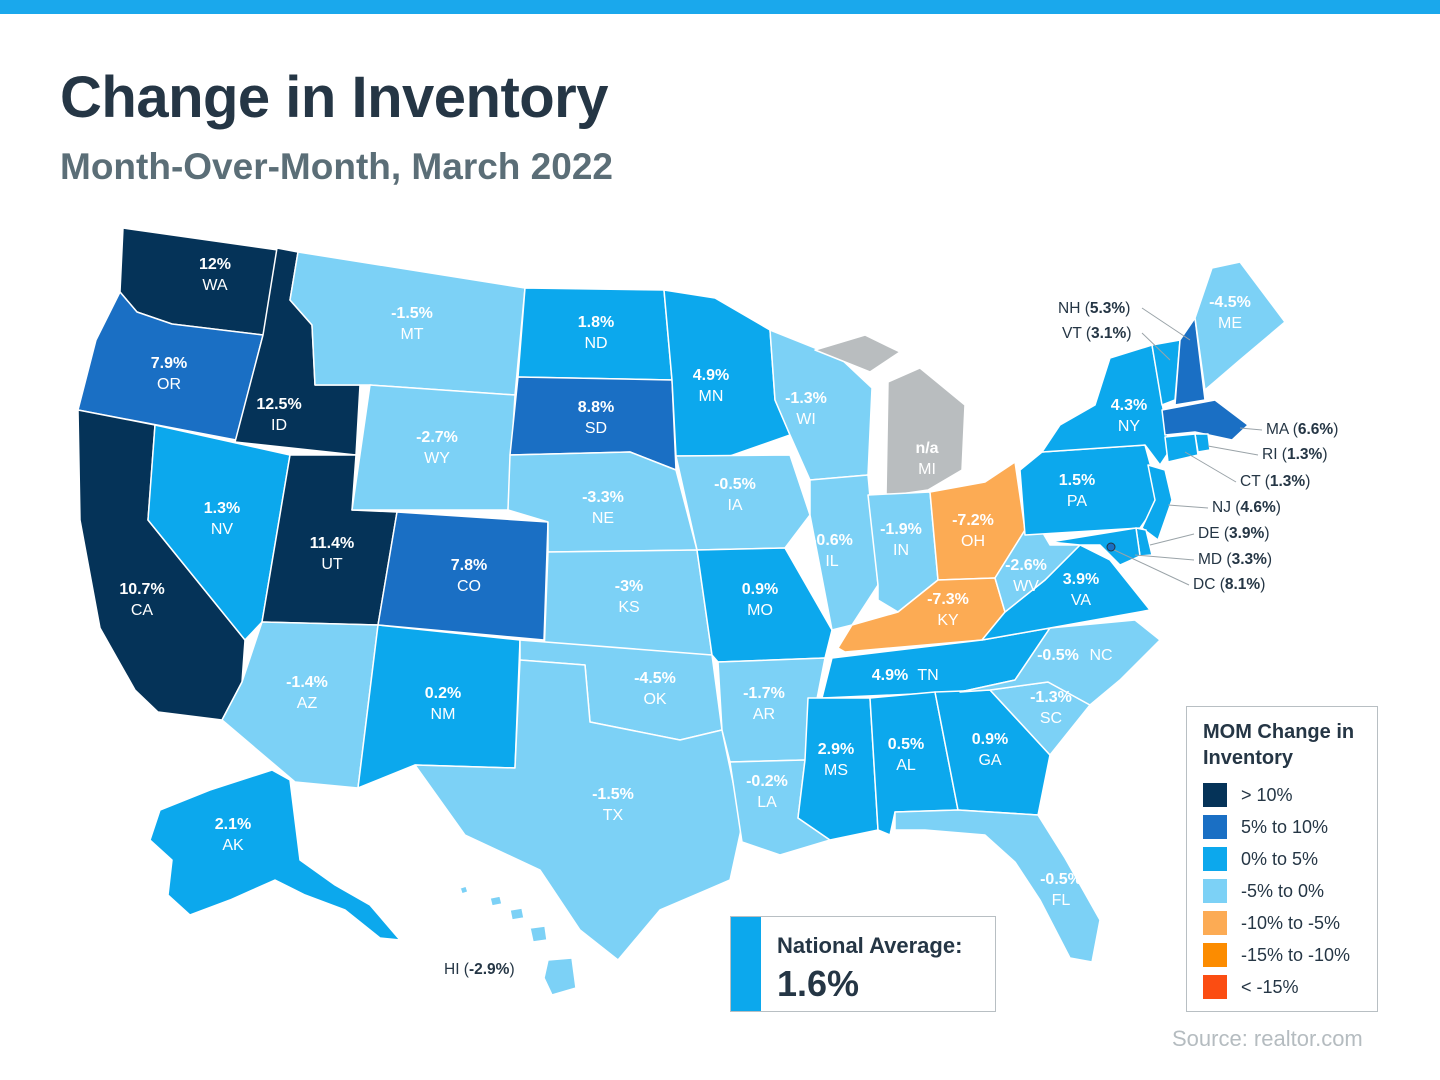 The width and height of the screenshot is (1440, 1080). I want to click on state-co, so click(463, 576).